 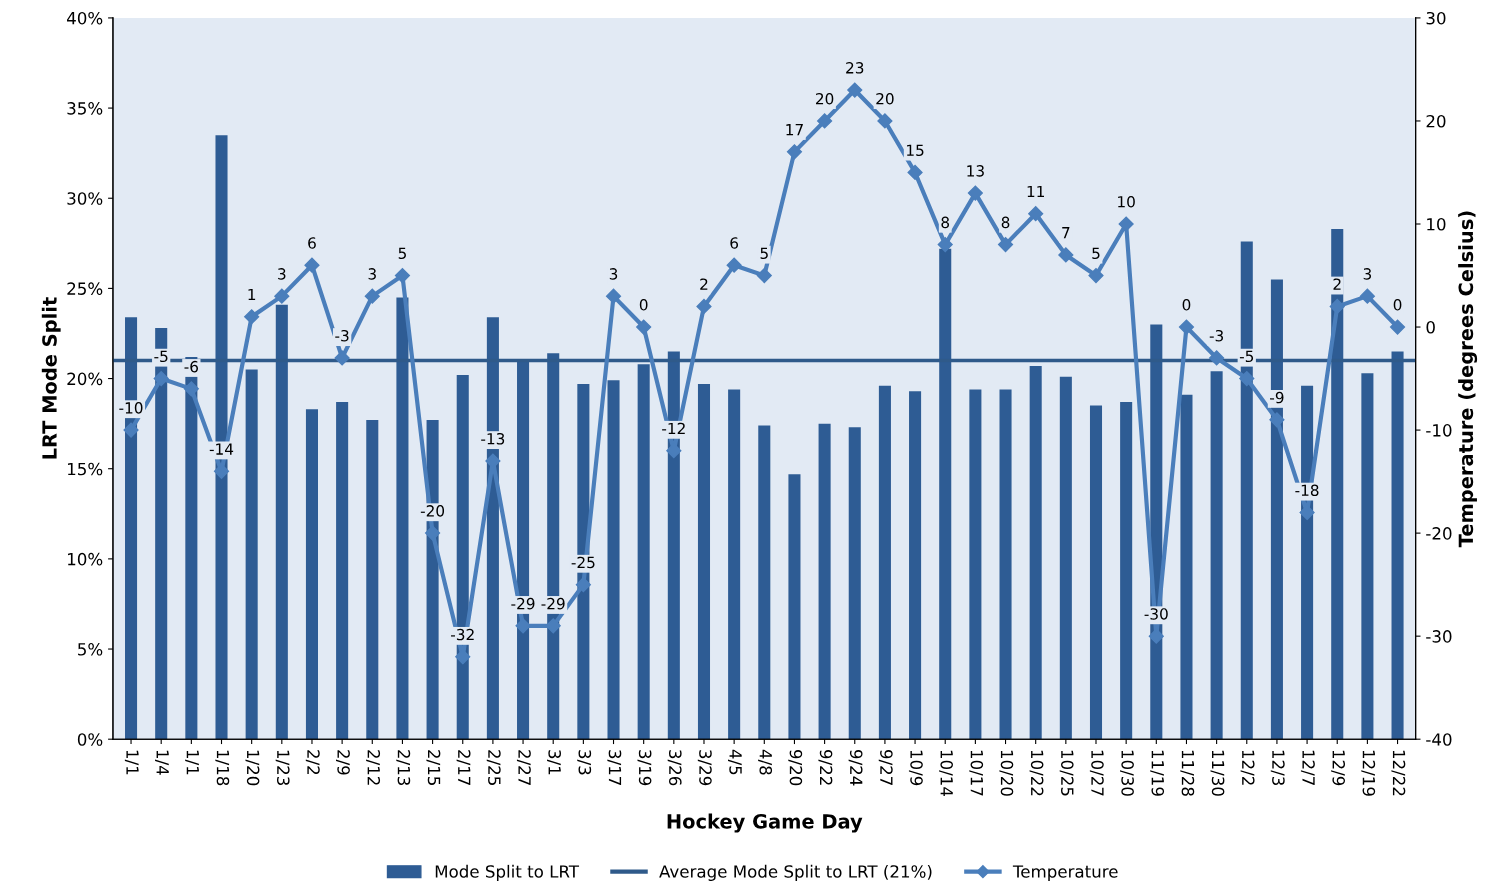 I want to click on x-tick-label: 2/17, so click(x=463, y=767).